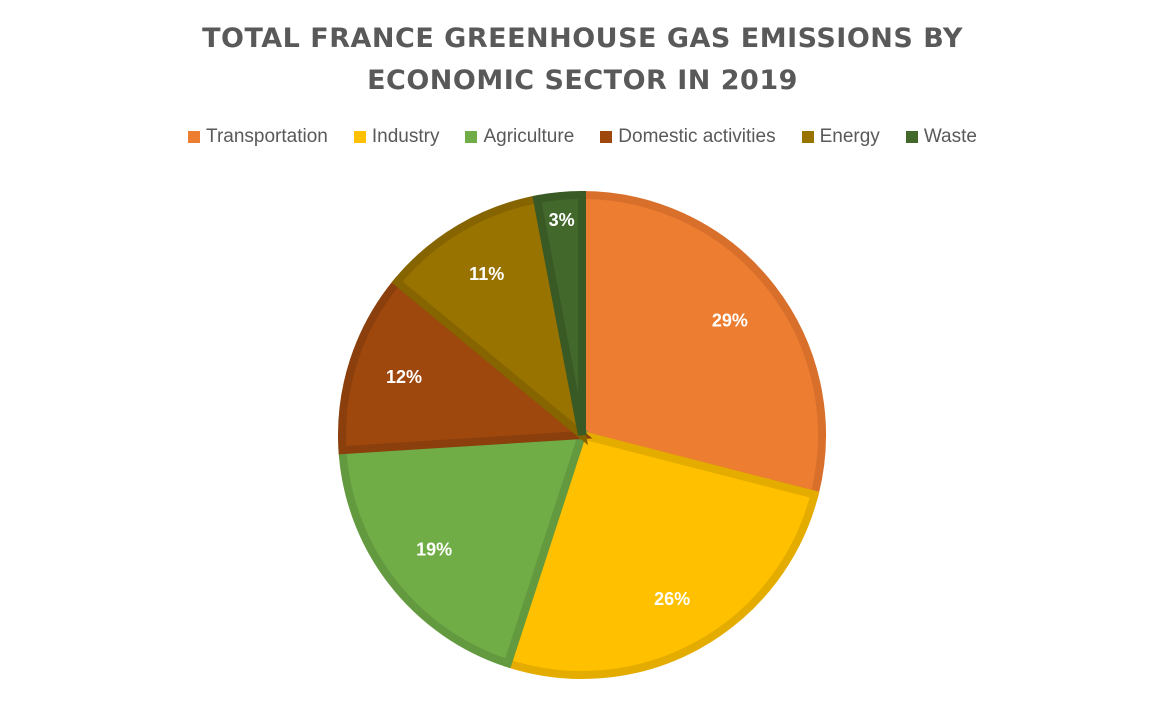 The height and width of the screenshot is (705, 1165). What do you see at coordinates (404, 377) in the screenshot?
I see `data-label-domestic-activities: 12%` at bounding box center [404, 377].